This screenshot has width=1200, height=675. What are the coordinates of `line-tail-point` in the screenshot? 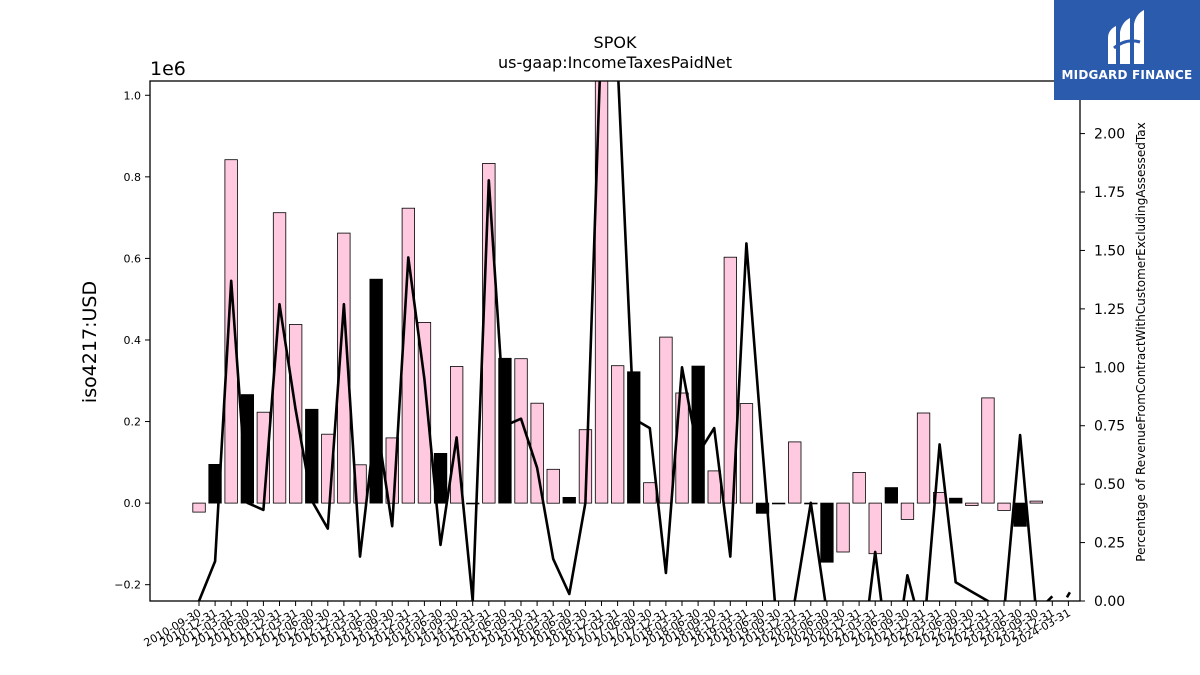 It's located at (1068, 594).